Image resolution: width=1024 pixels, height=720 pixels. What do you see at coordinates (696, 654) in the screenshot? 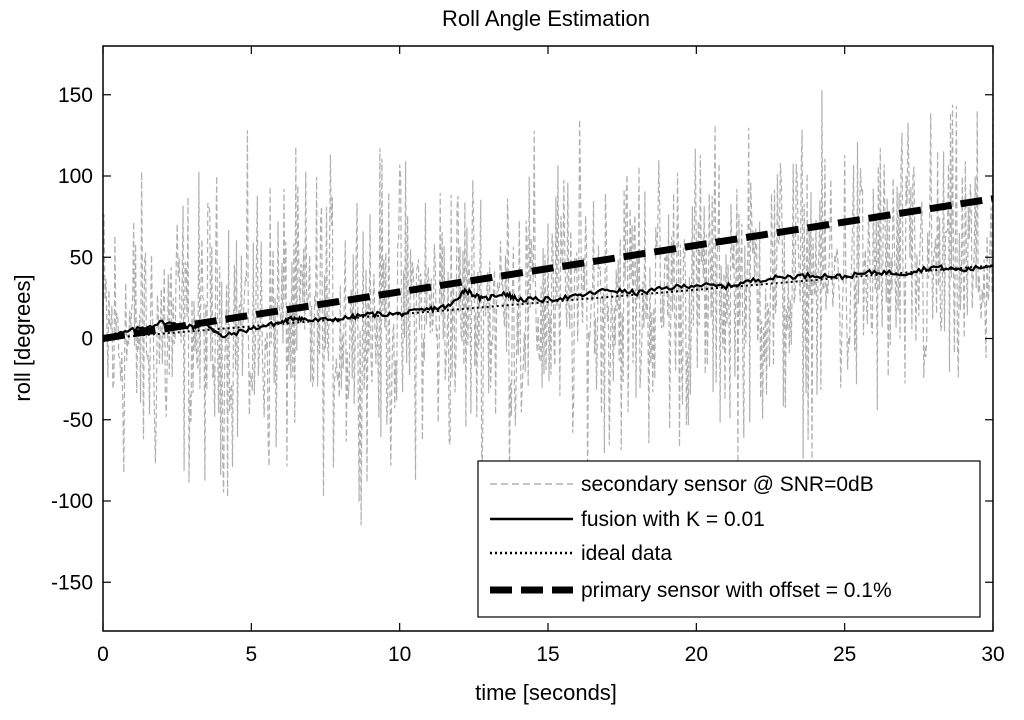
I see `x-tick-label: 20` at bounding box center [696, 654].